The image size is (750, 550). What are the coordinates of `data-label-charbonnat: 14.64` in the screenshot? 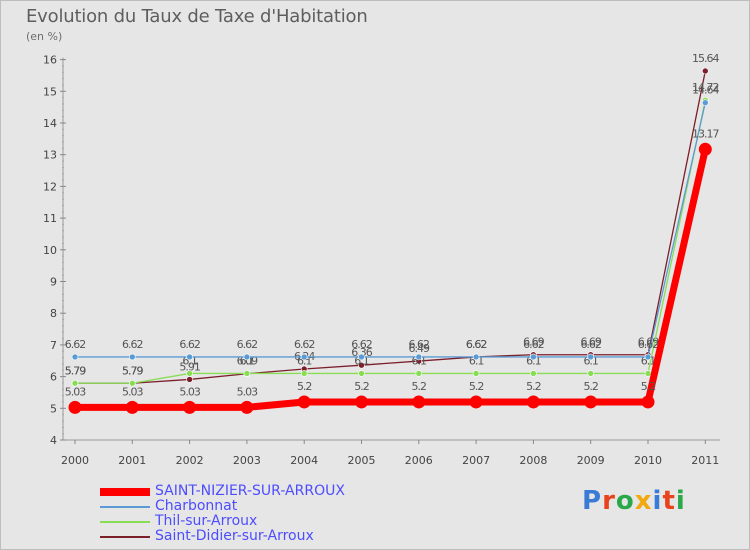 It's located at (705, 90).